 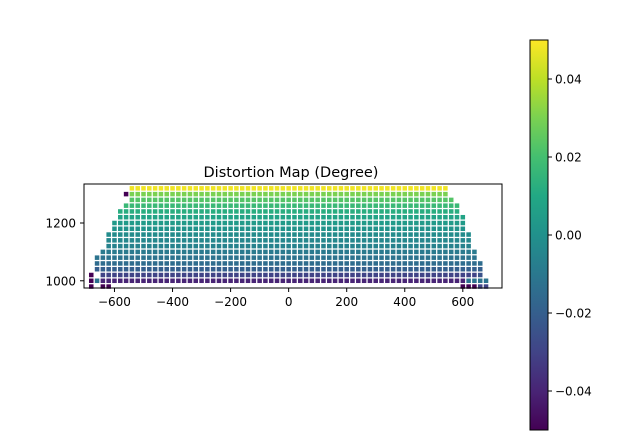 I want to click on x-axis: −600 −400 −200 0 200 400 600, so click(x=286, y=298).